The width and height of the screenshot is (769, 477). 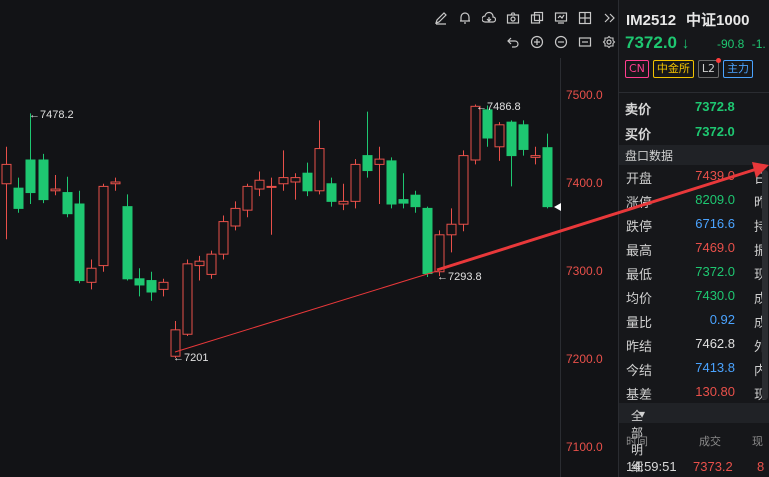 I want to click on notification-dot, so click(x=719, y=60).